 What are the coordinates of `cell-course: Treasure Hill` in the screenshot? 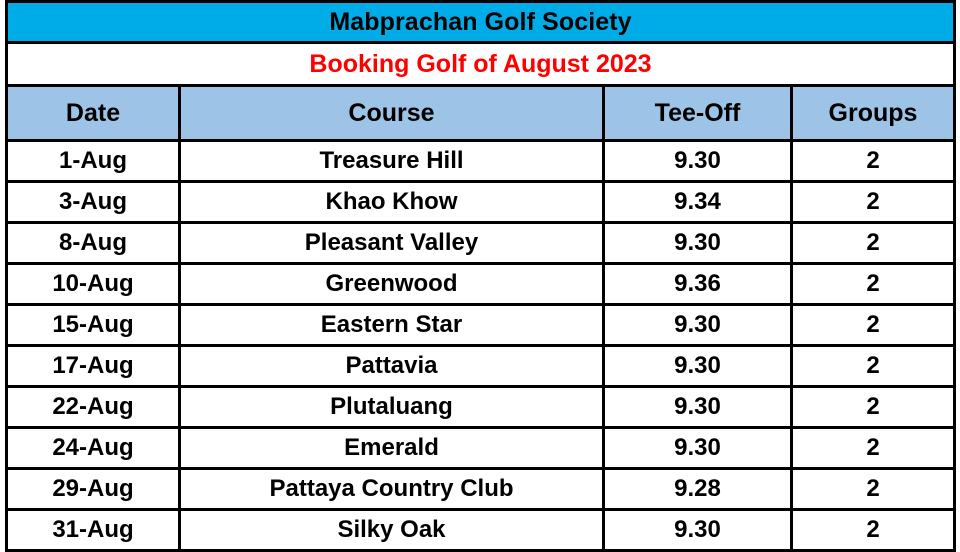 It's located at (391, 161).